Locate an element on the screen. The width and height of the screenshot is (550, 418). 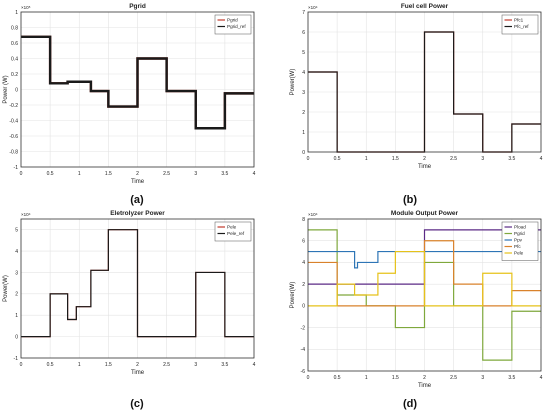
y-axis-label: Power (W) is located at coordinates (6, 89).